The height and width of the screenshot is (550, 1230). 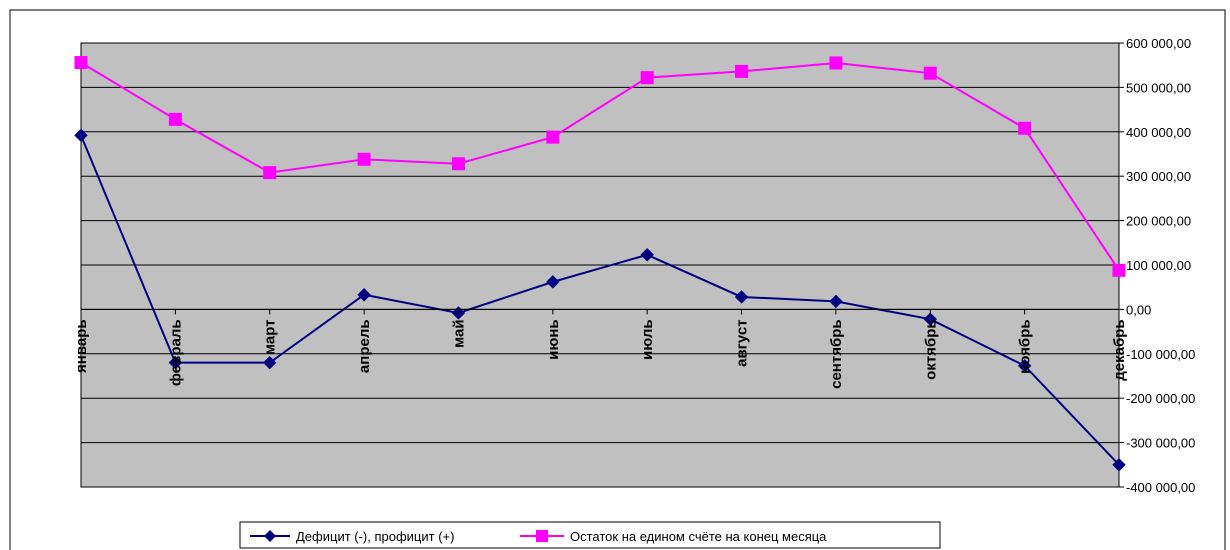 What do you see at coordinates (270, 337) in the screenshot?
I see `x-tick-label: март` at bounding box center [270, 337].